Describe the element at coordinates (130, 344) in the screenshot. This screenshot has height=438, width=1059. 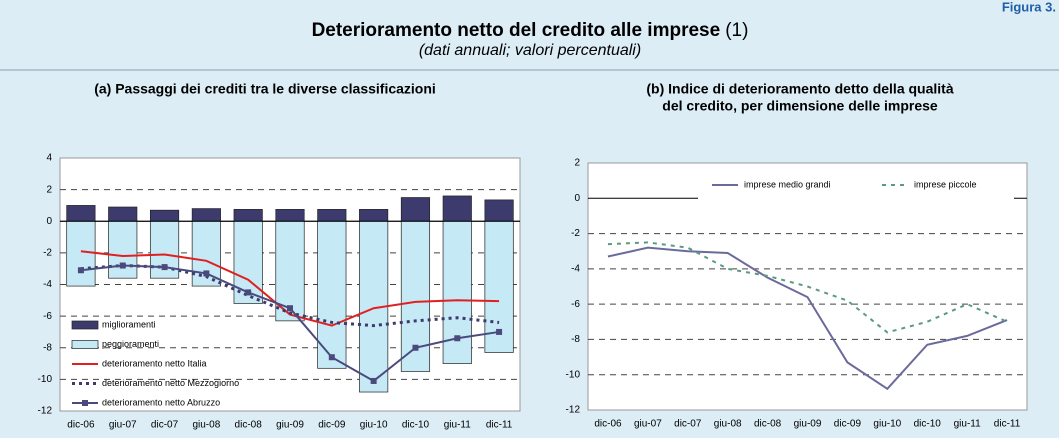
I see `legend-label: peggioramenti` at that location.